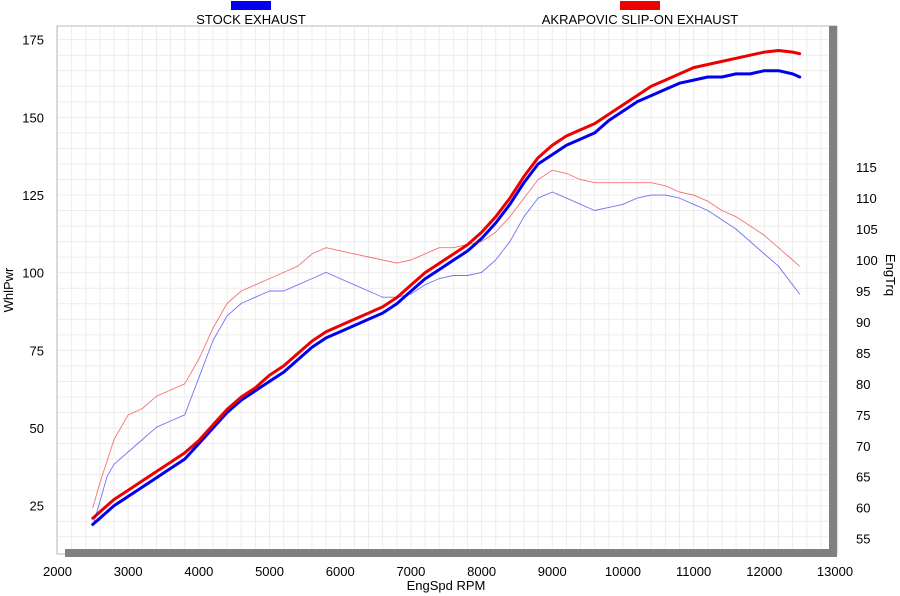  What do you see at coordinates (128, 571) in the screenshot?
I see `x-tick-label: 3000` at bounding box center [128, 571].